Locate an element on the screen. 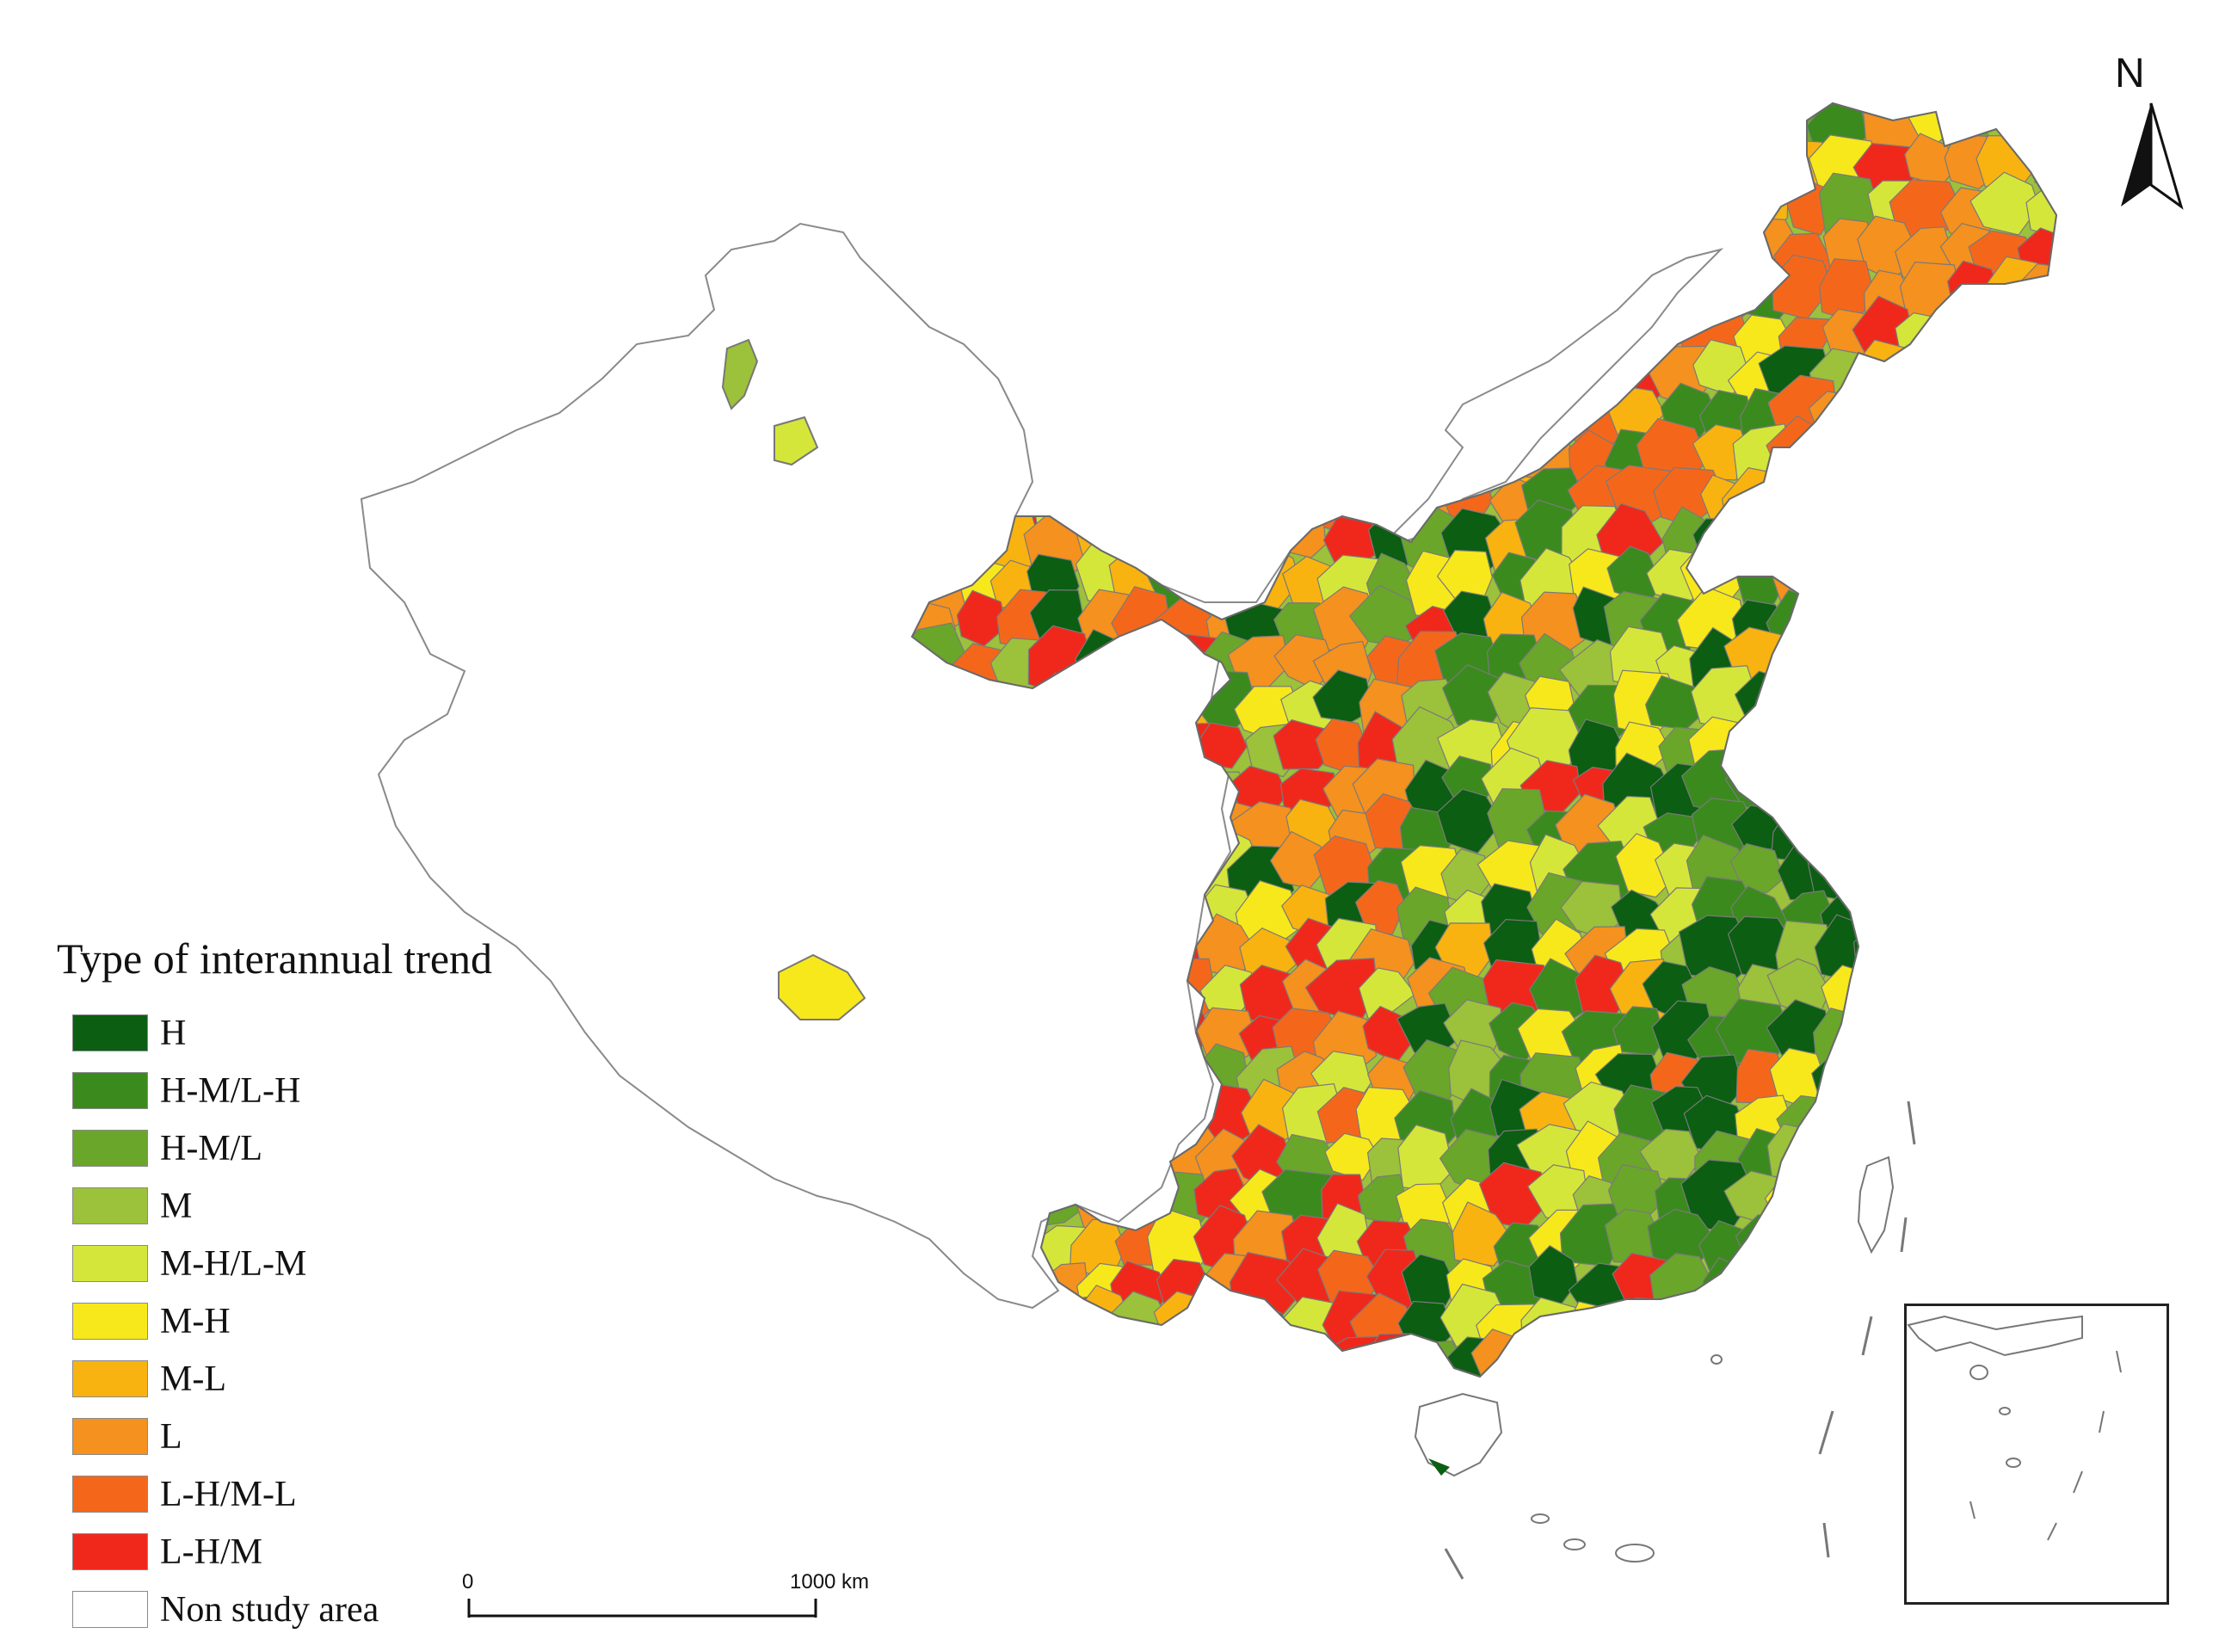 Image resolution: width=2219 pixels, height=1652 pixels. legend-item: L is located at coordinates (328, 1436).